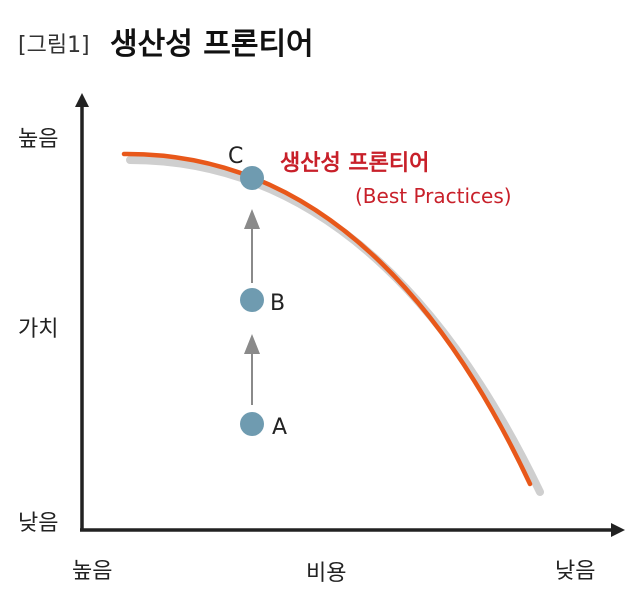  I want to click on frontier-label: 생산성 프론티어, so click(354, 163).